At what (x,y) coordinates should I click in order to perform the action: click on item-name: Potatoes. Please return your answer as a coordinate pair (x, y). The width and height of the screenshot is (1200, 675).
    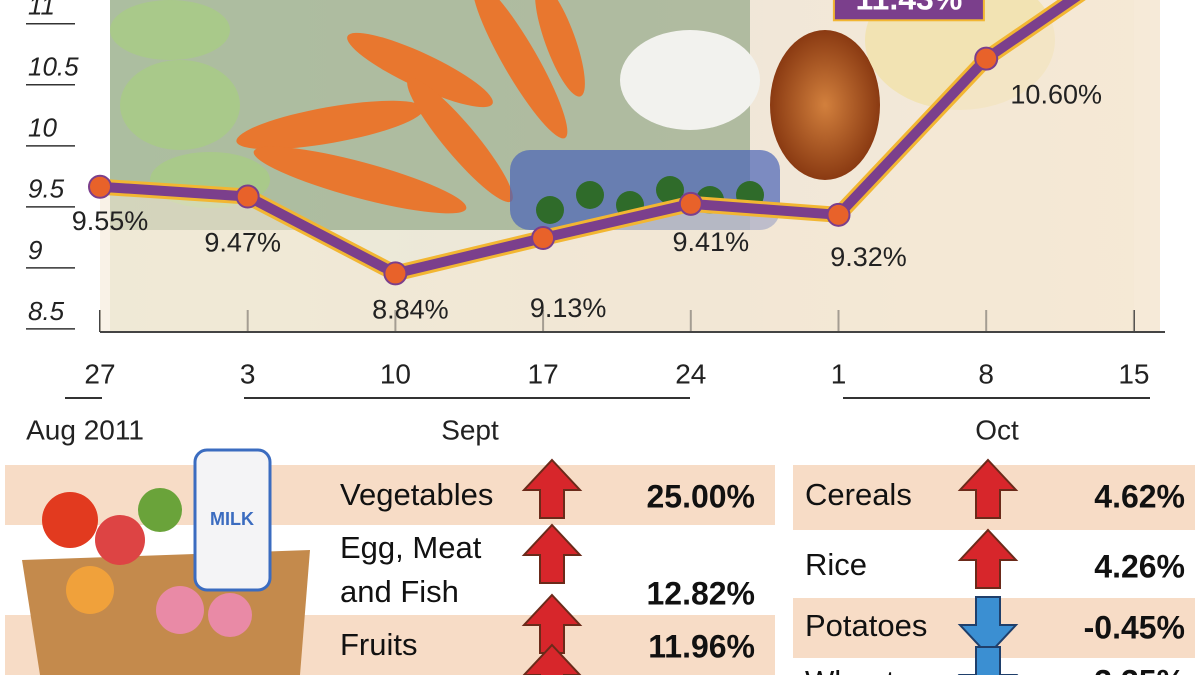
    Looking at the image, I should click on (866, 625).